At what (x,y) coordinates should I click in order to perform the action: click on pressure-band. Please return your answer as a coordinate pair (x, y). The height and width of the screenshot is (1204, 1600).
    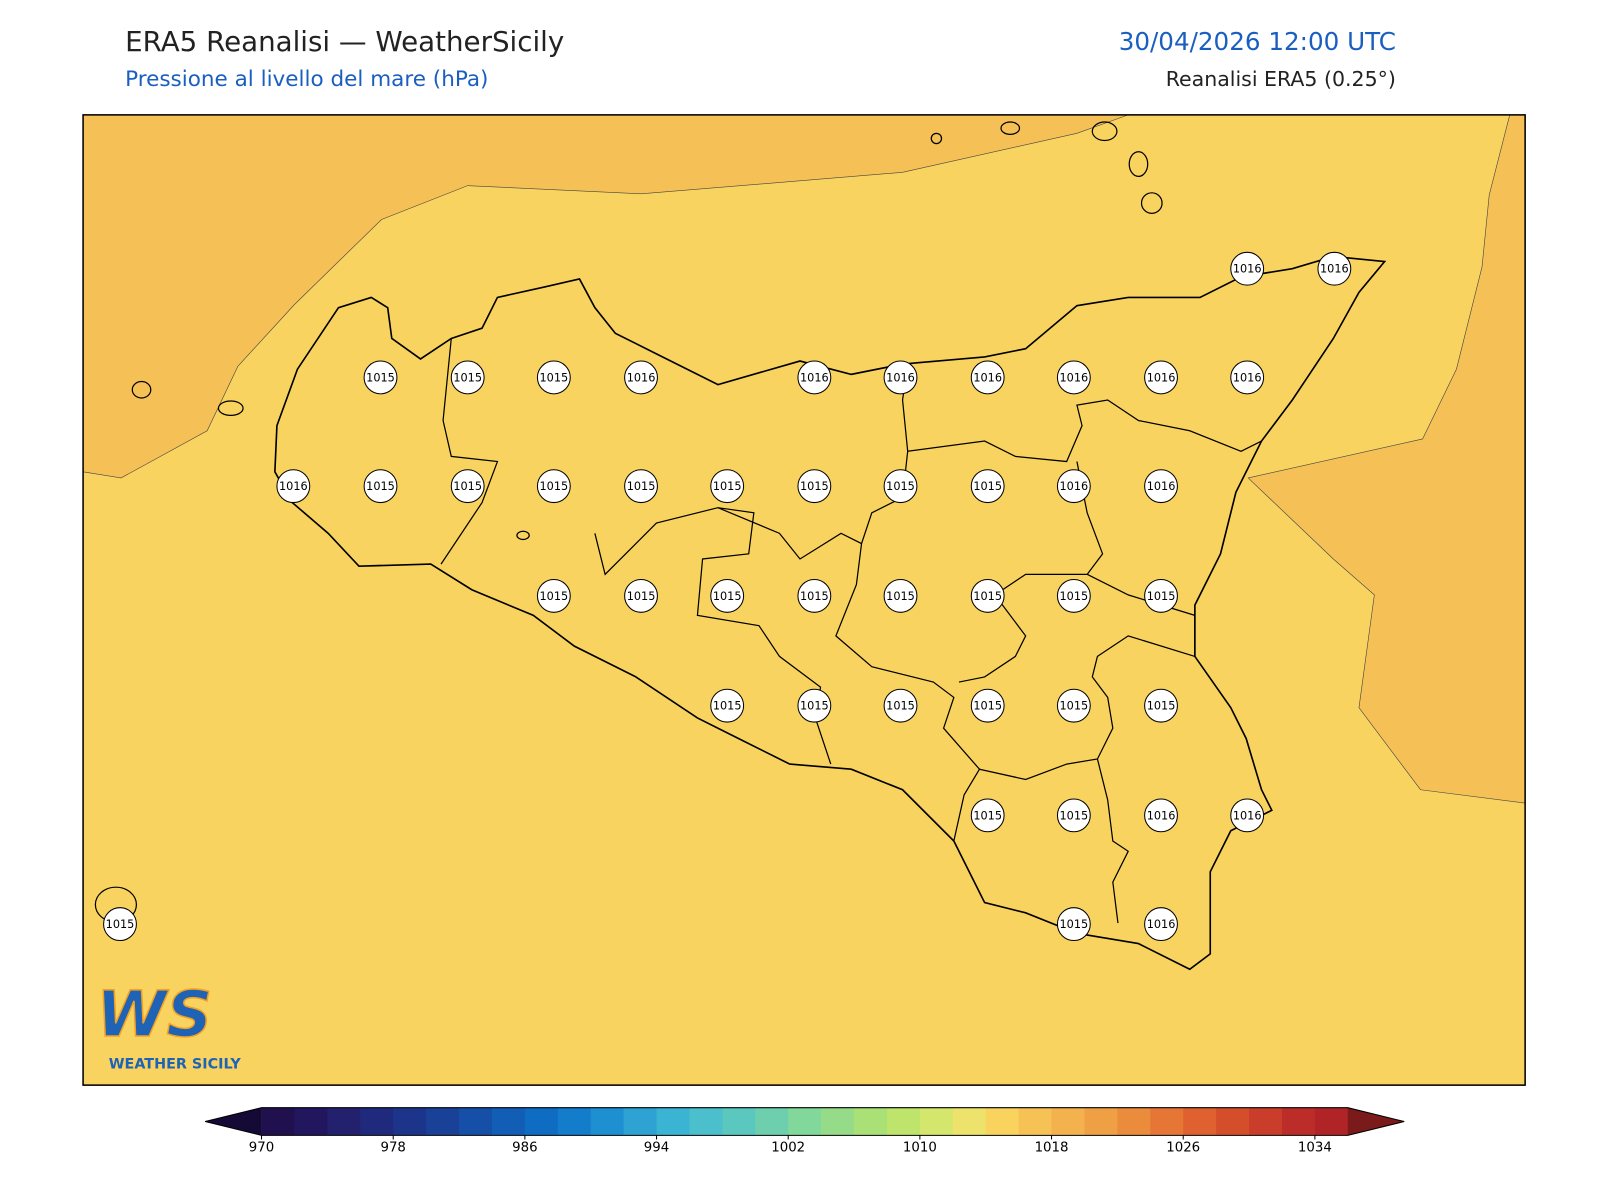
    Looking at the image, I should click on (1386, 459).